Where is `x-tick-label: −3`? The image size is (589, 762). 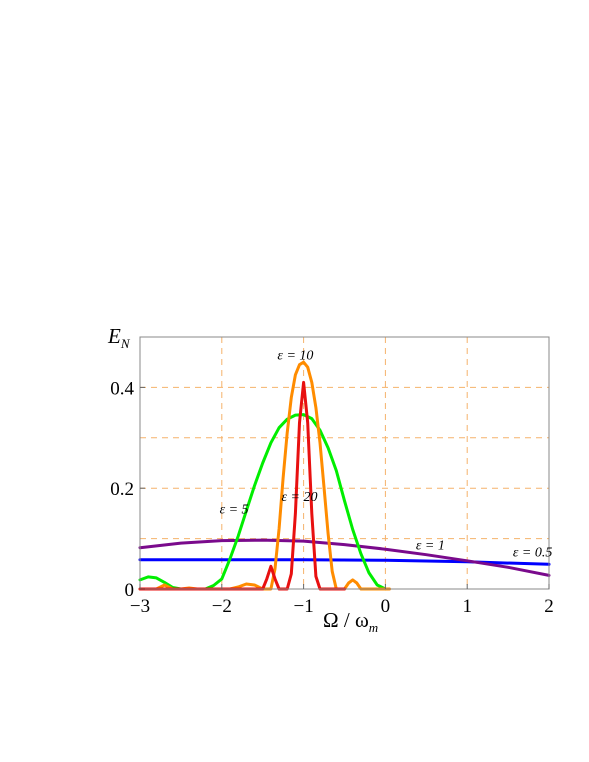 x-tick-label: −3 is located at coordinates (140, 606).